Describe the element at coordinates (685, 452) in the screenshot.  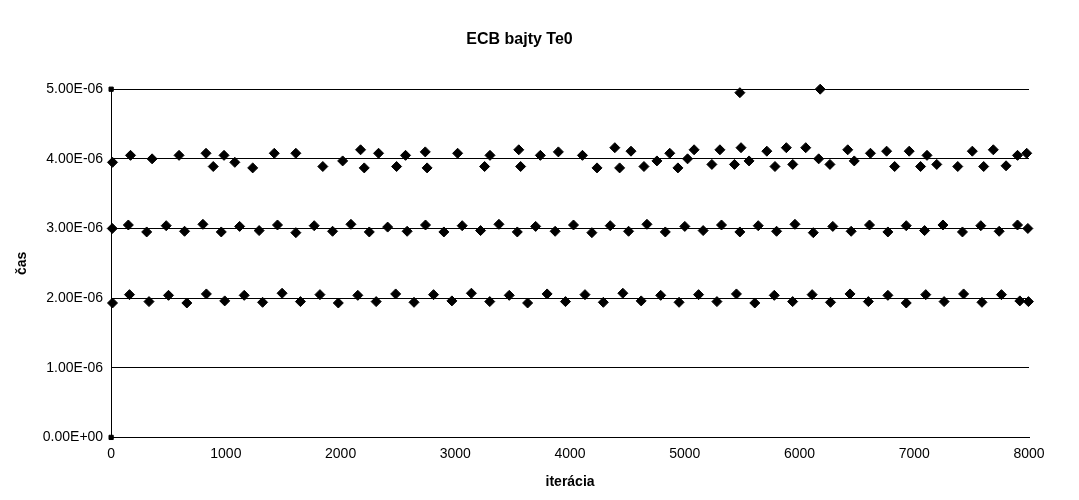
I see `x-tick-label: 5000` at that location.